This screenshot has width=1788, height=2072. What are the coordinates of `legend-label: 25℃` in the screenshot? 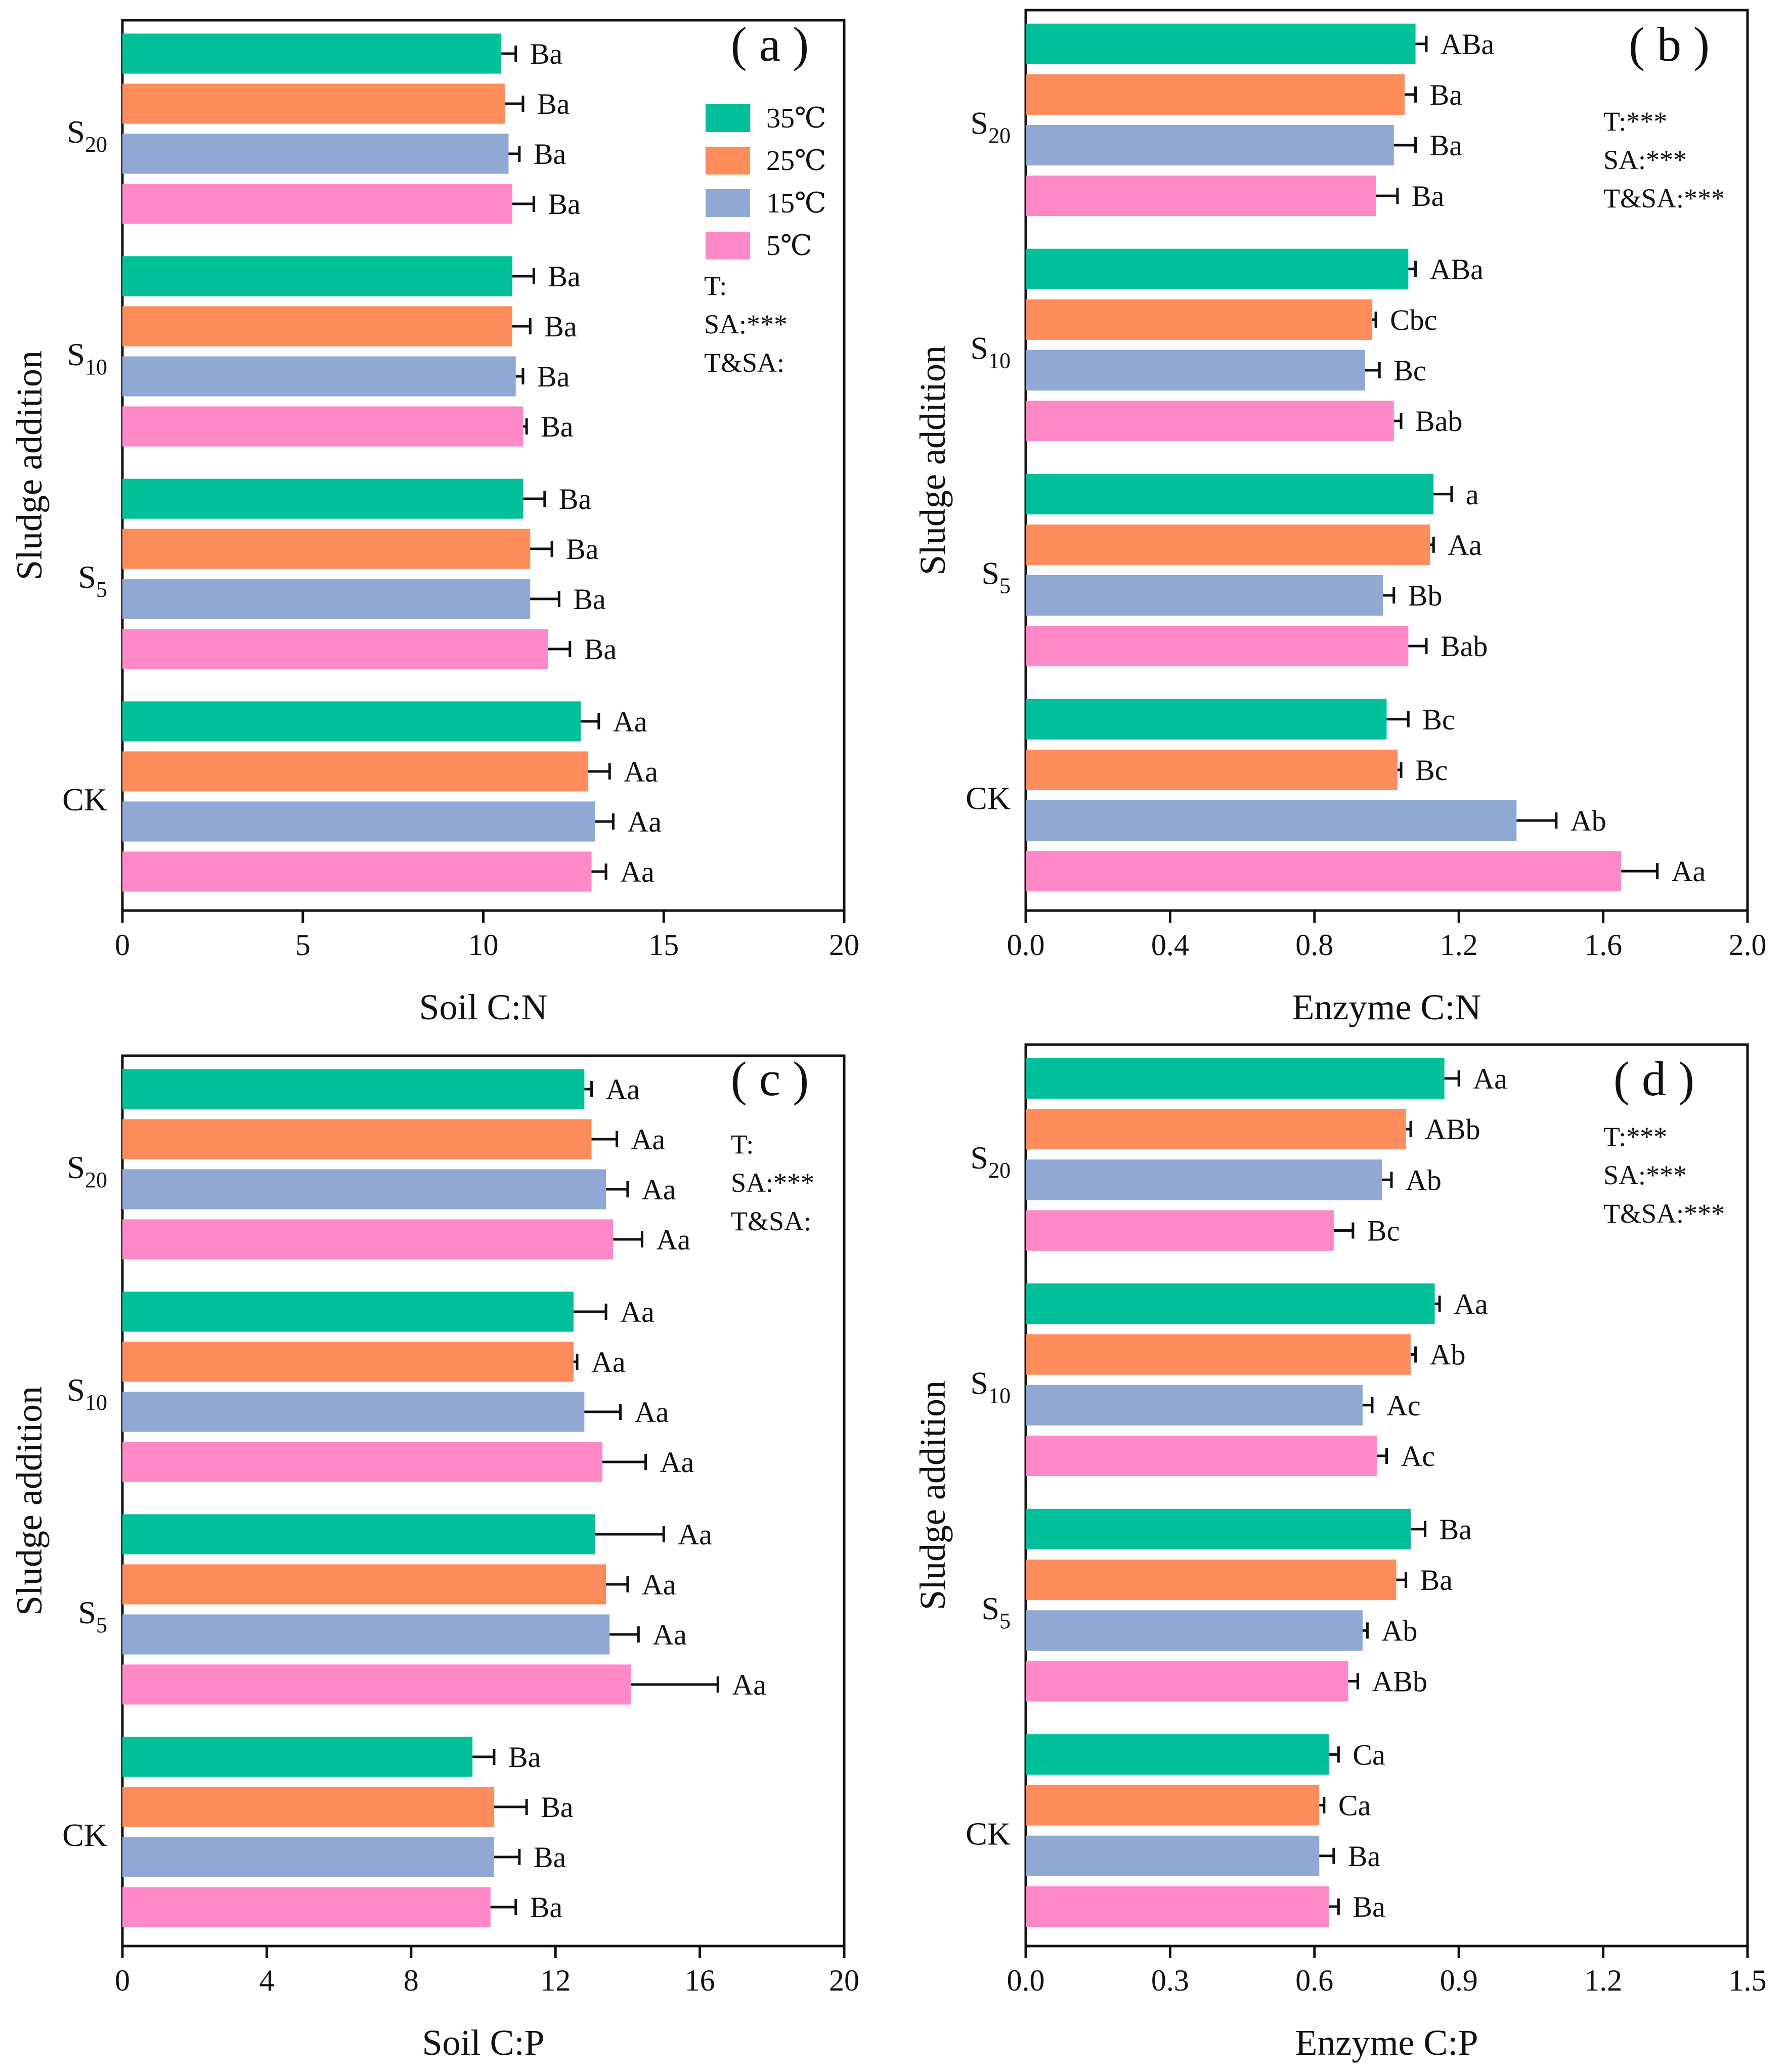 It's located at (796, 161).